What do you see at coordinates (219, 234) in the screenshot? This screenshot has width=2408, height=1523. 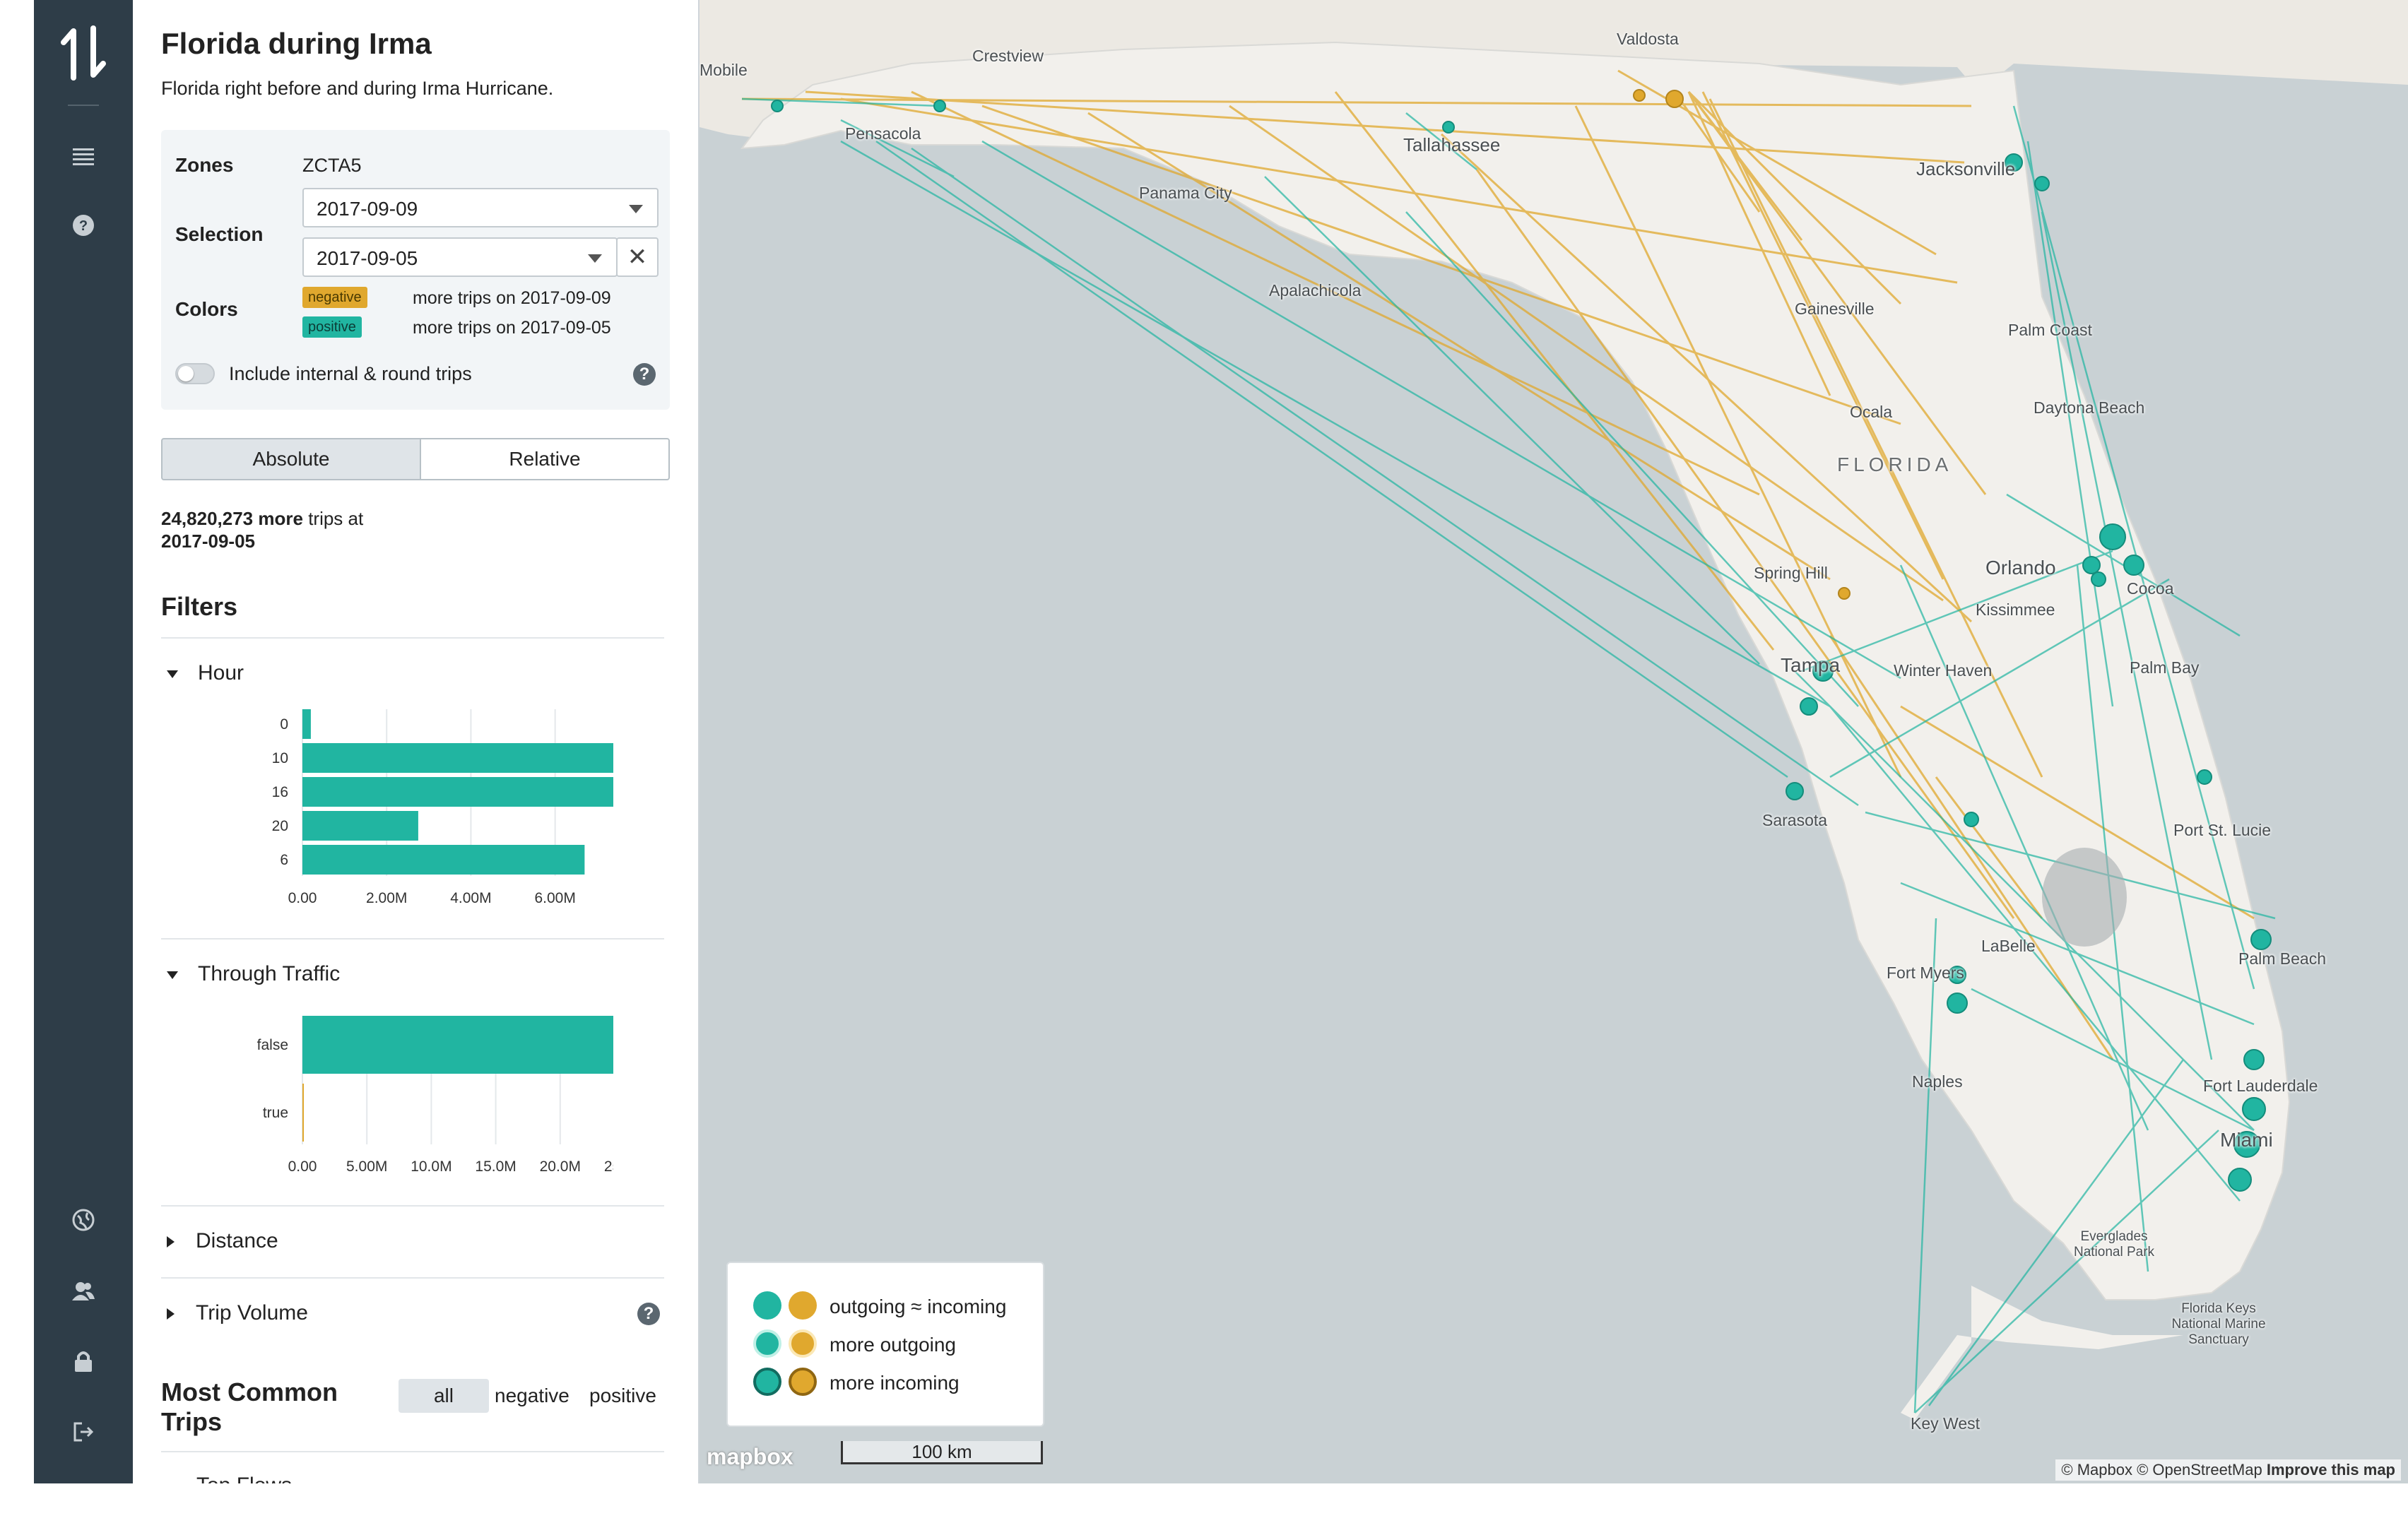 I see `selection-label: Selection` at bounding box center [219, 234].